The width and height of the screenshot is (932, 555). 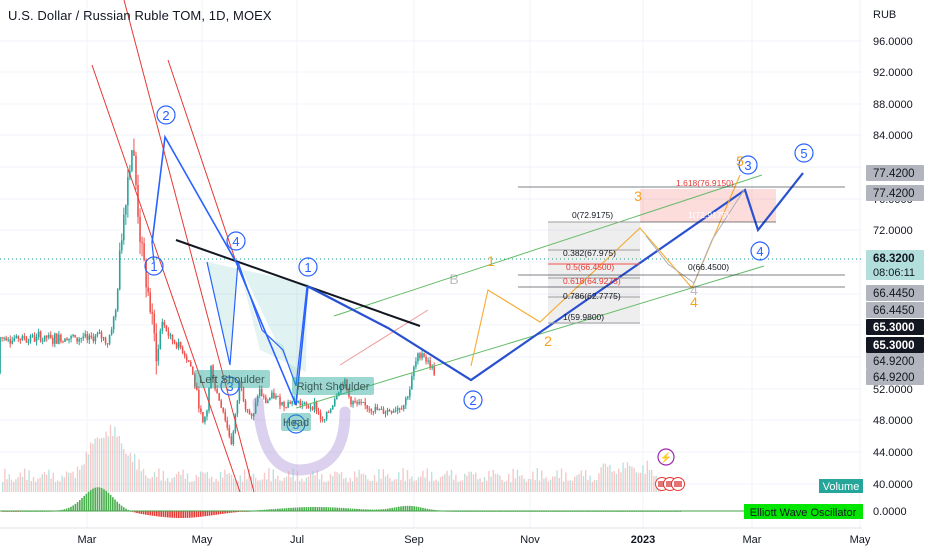 I want to click on fib-level-label: 1(59.9800), so click(x=583, y=317).